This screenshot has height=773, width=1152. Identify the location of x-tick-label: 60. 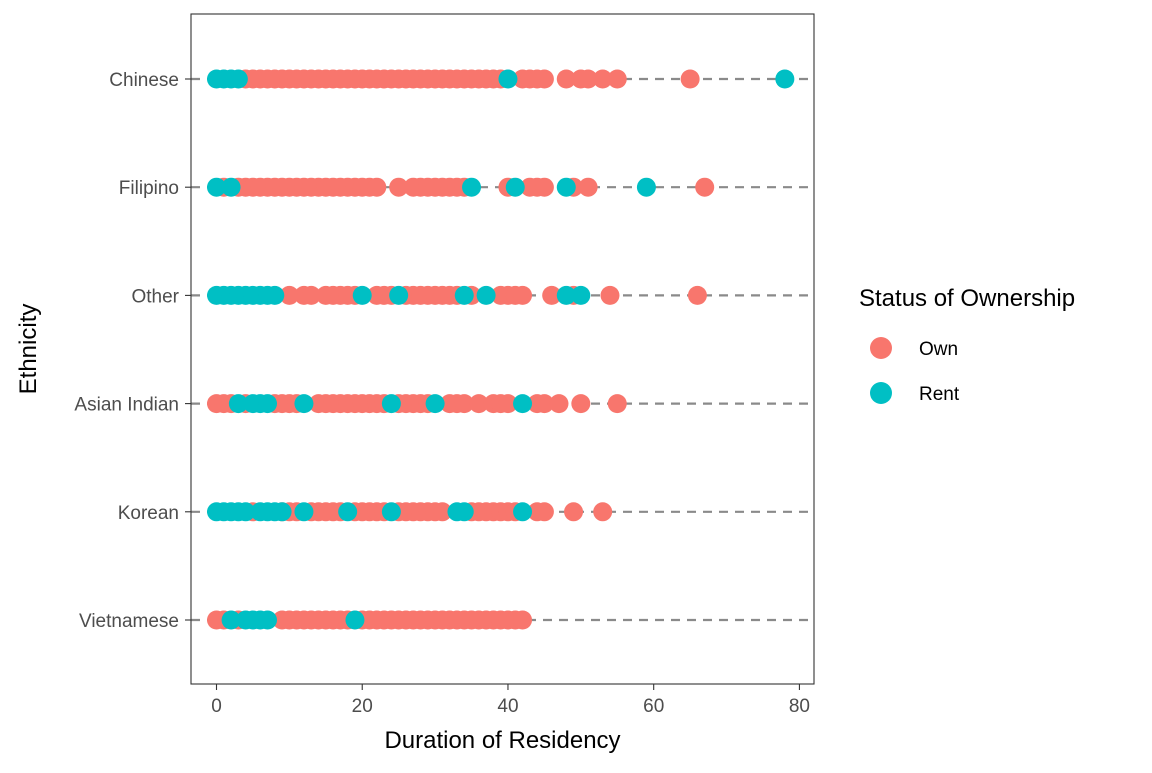
(653, 706).